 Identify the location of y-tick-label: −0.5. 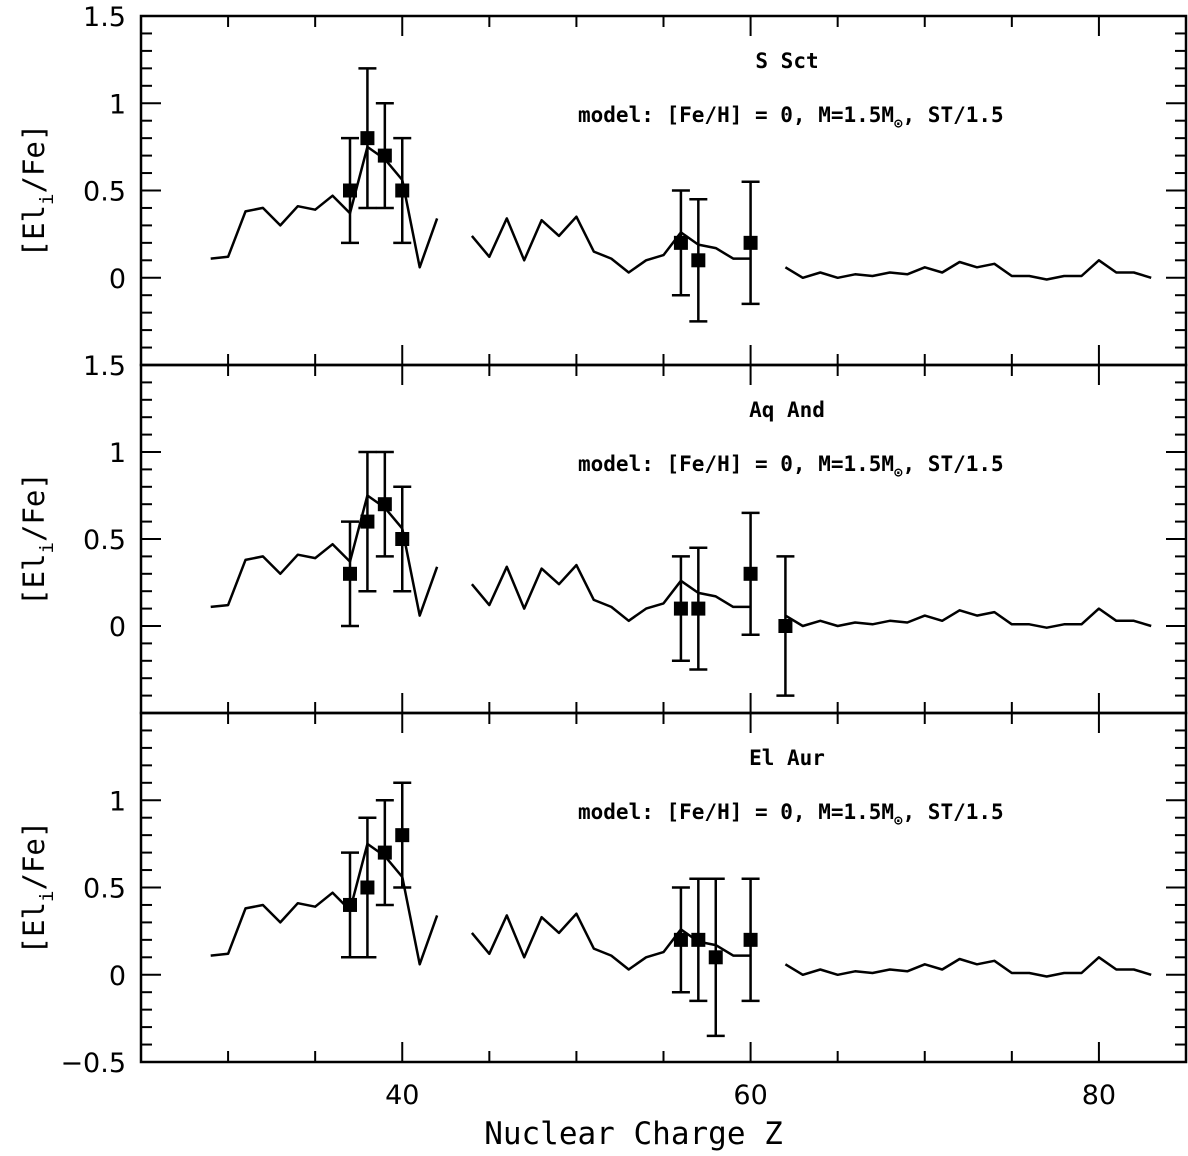
(93, 1063).